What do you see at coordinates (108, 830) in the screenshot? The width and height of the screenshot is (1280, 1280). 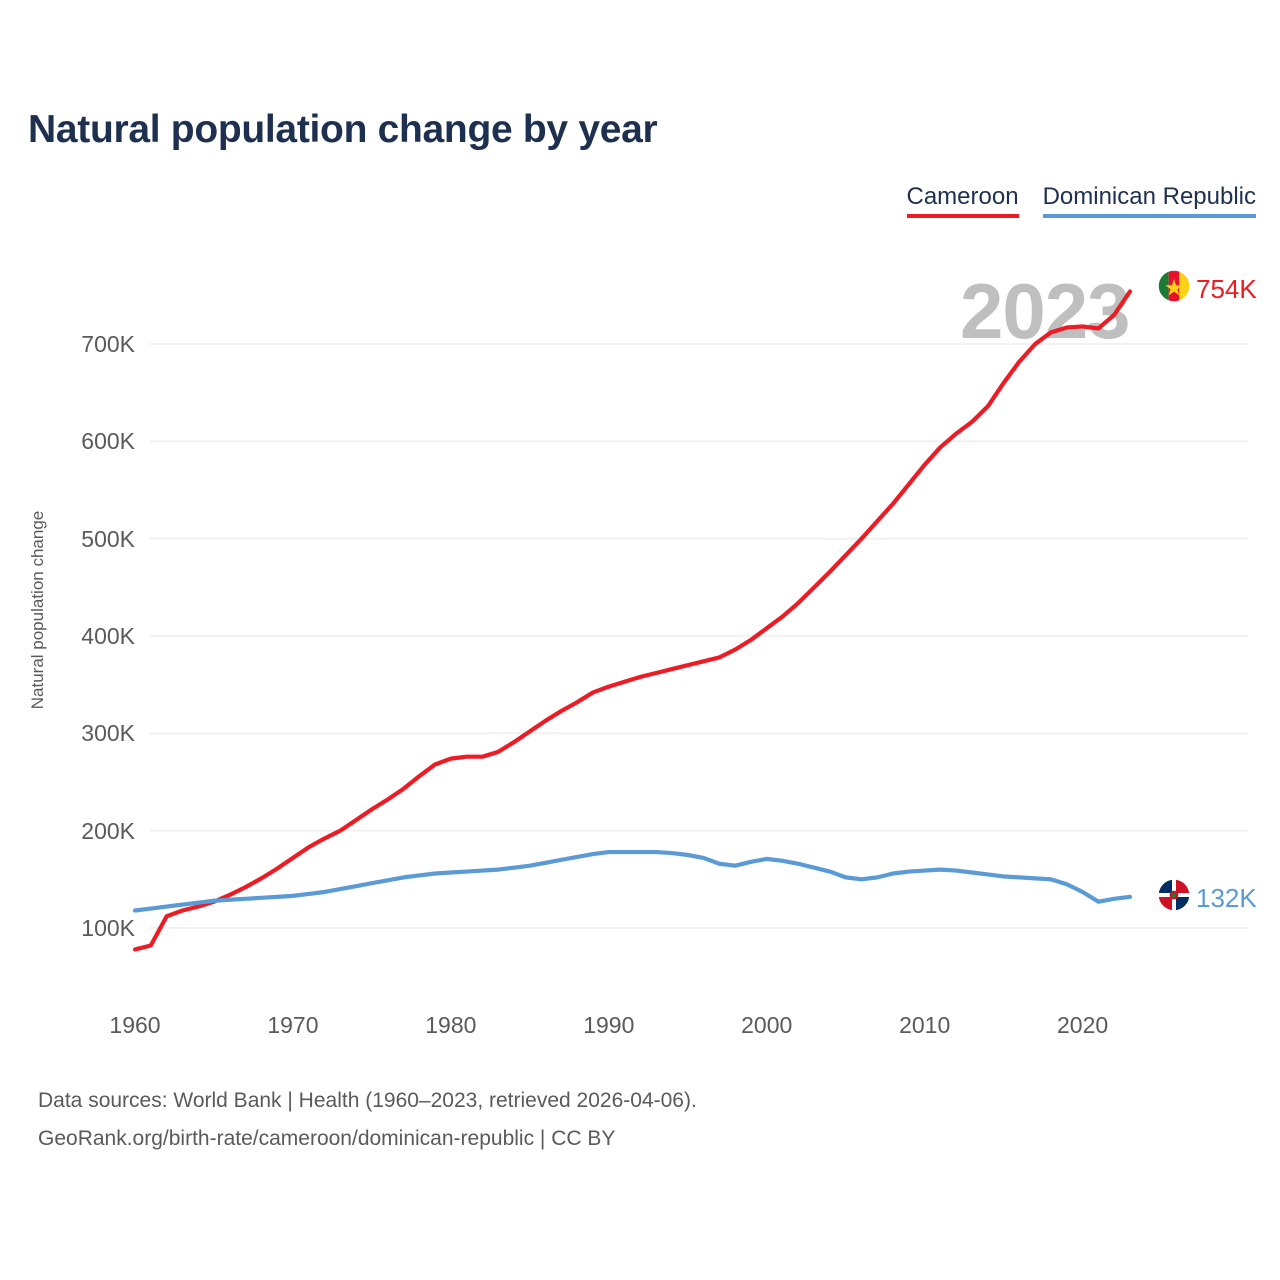 I see `y-tick-label: 200K` at bounding box center [108, 830].